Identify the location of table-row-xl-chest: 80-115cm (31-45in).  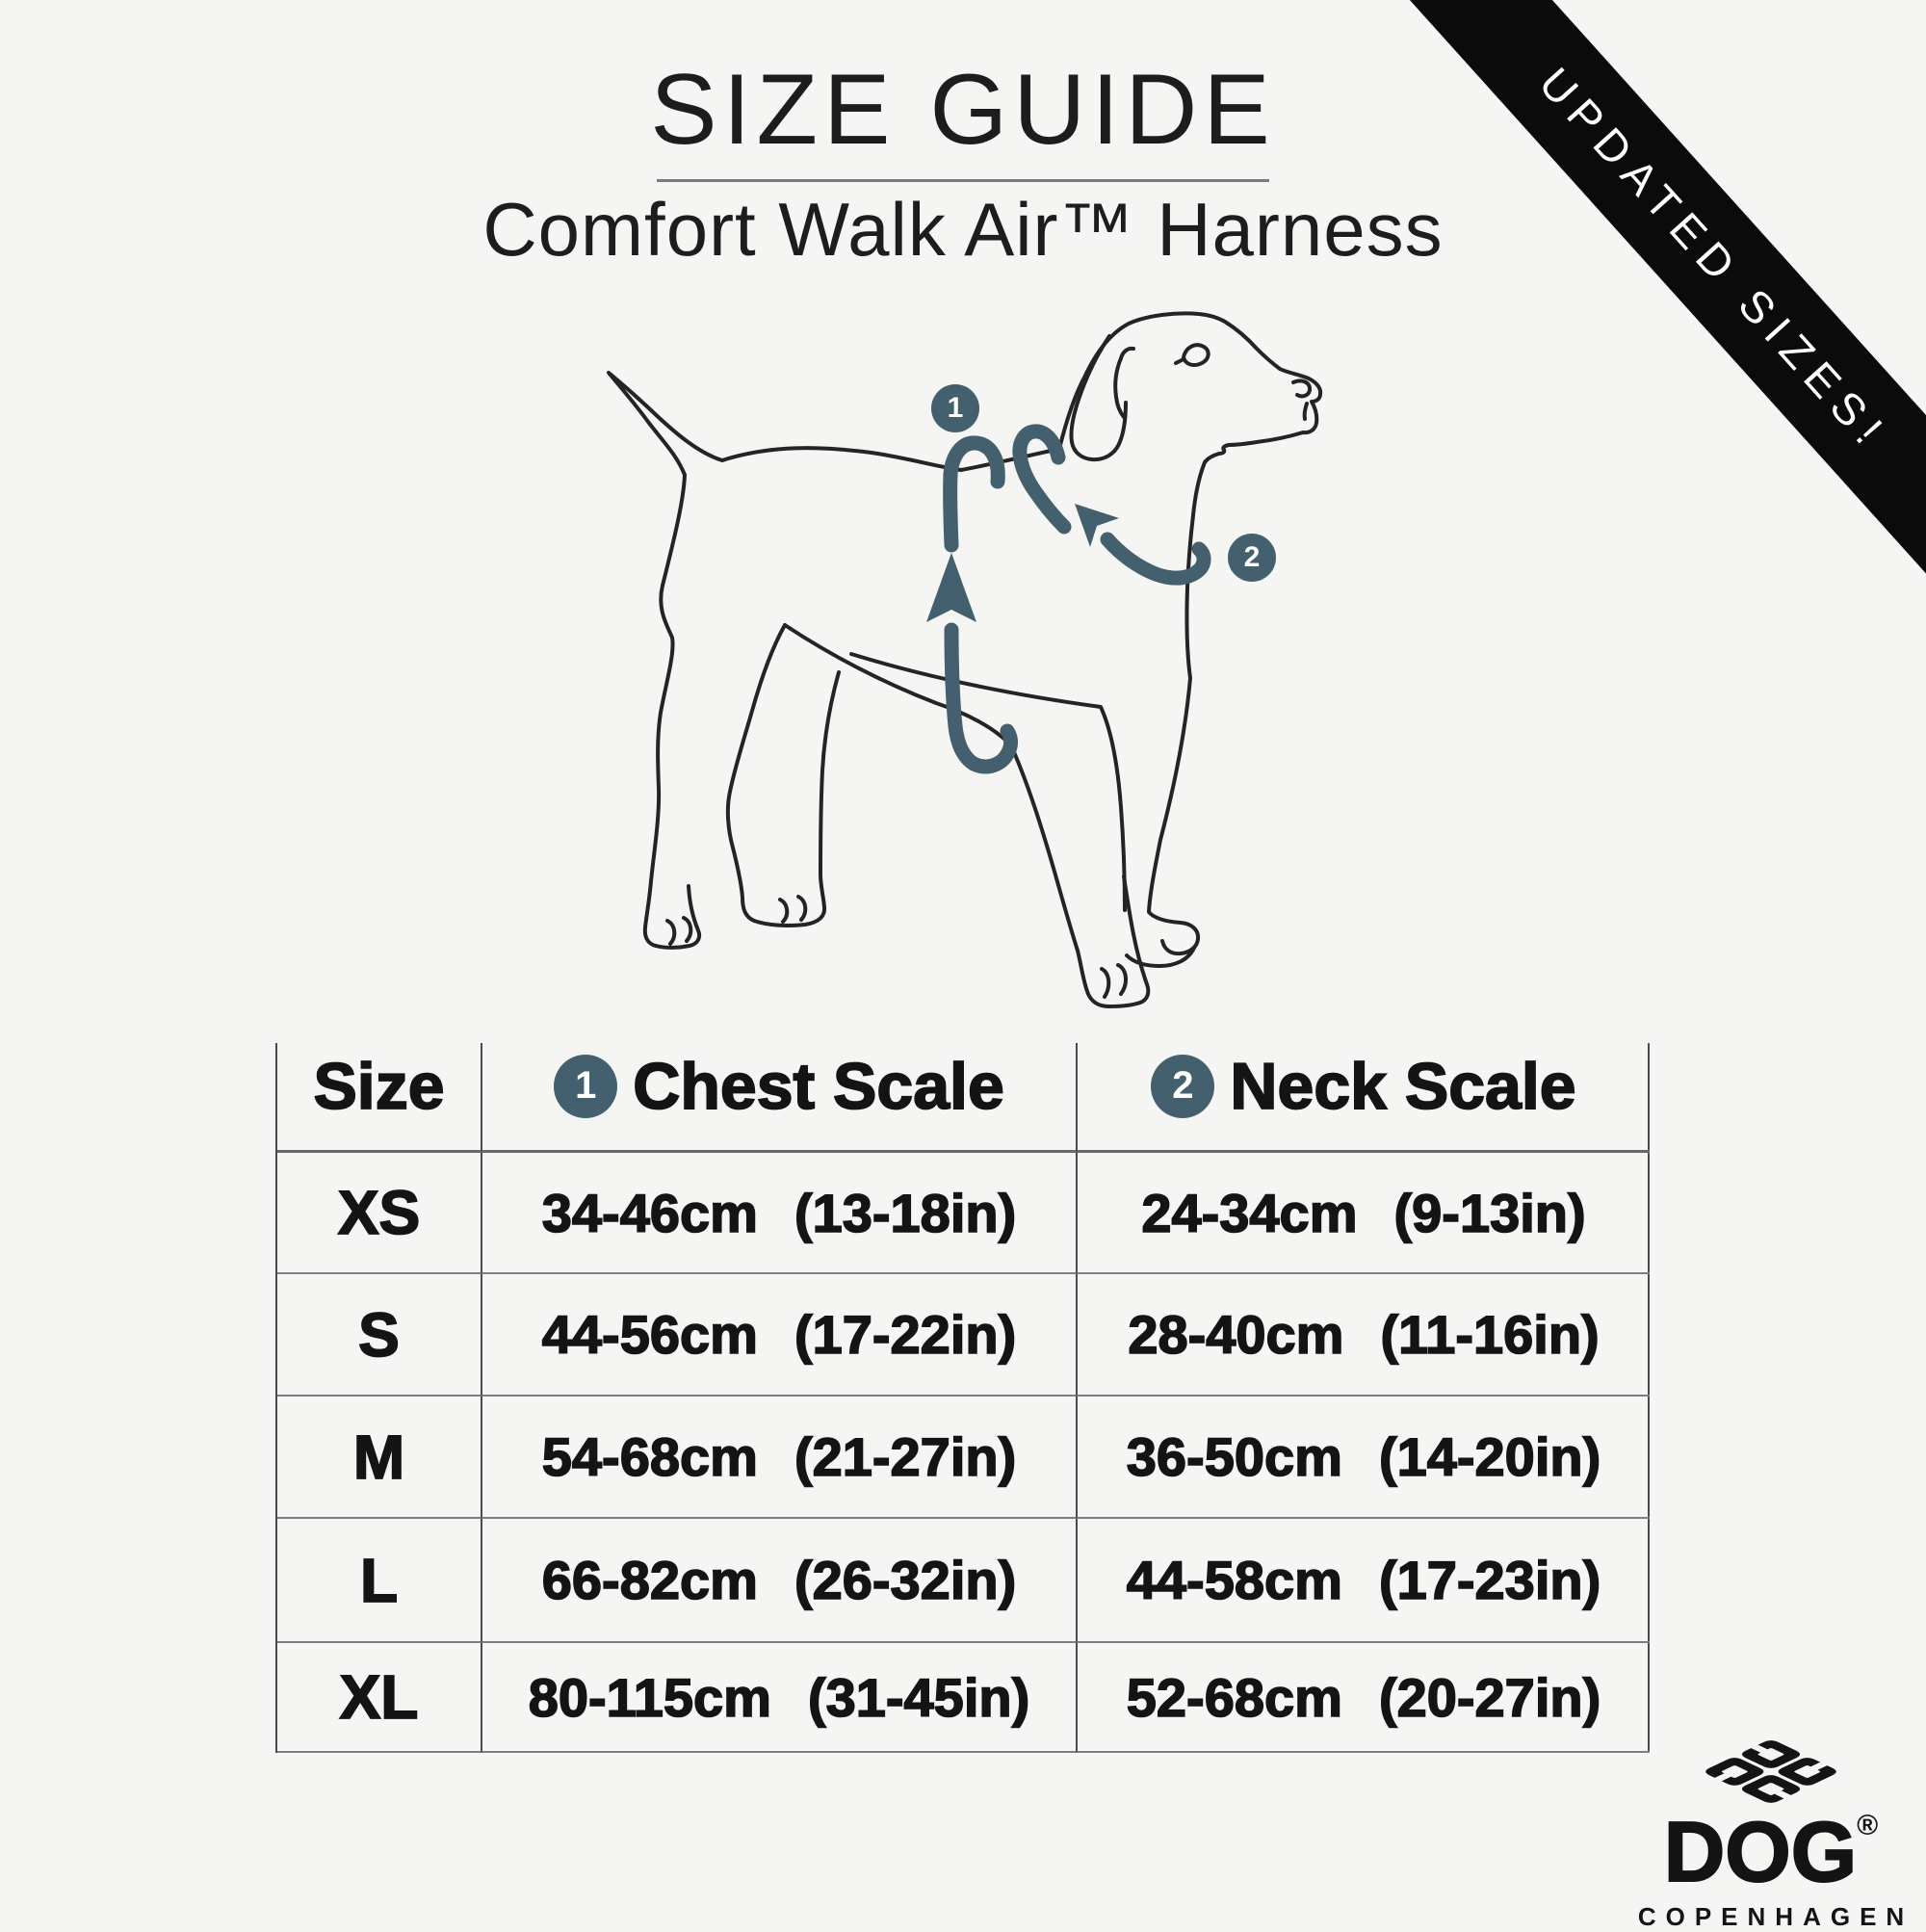
(778, 1698).